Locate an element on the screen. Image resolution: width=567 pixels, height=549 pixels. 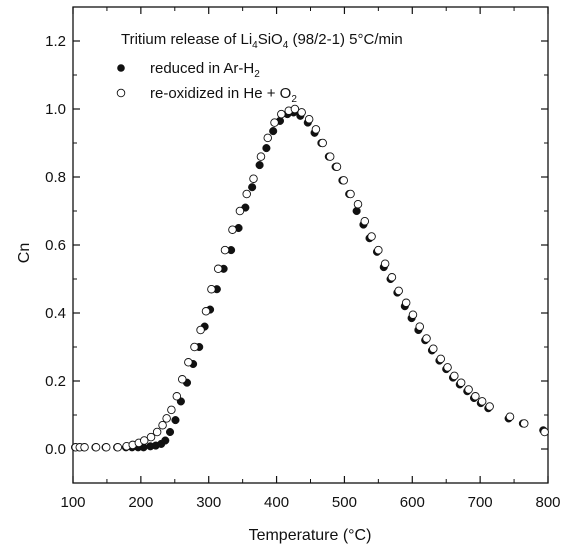
chart-title-prefix: Tritium release of Li is located at coordinates (186, 39).